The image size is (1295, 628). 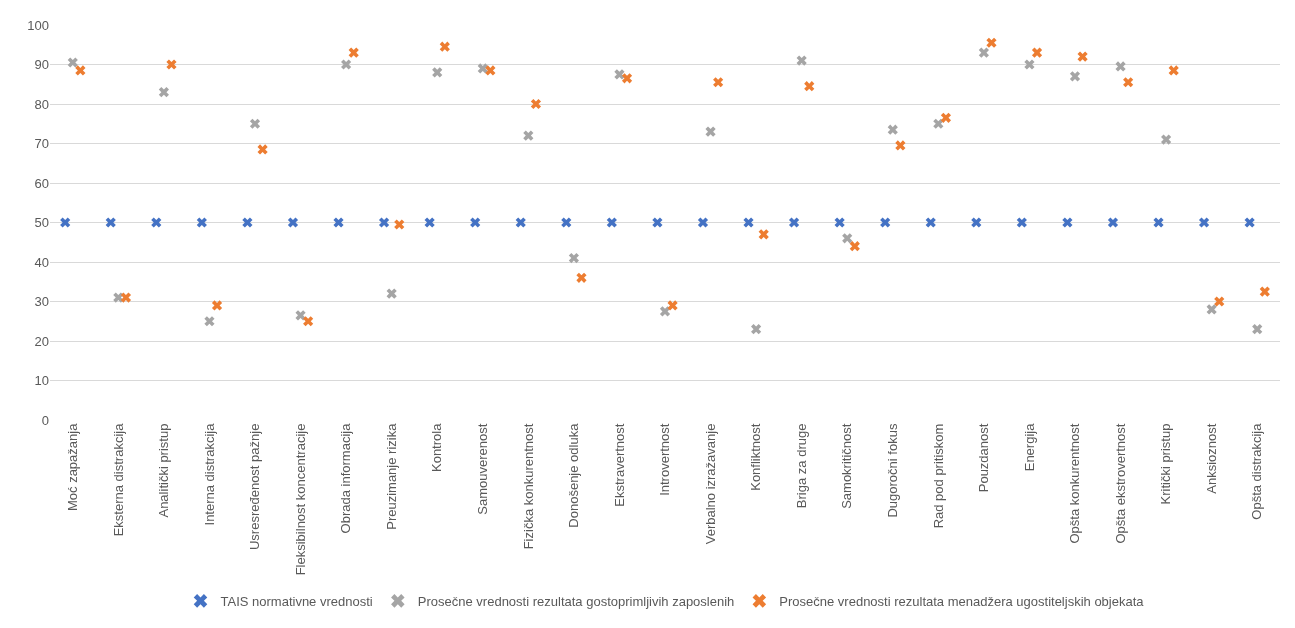 What do you see at coordinates (847, 466) in the screenshot?
I see `x-tick-label: Samokritičnost` at bounding box center [847, 466].